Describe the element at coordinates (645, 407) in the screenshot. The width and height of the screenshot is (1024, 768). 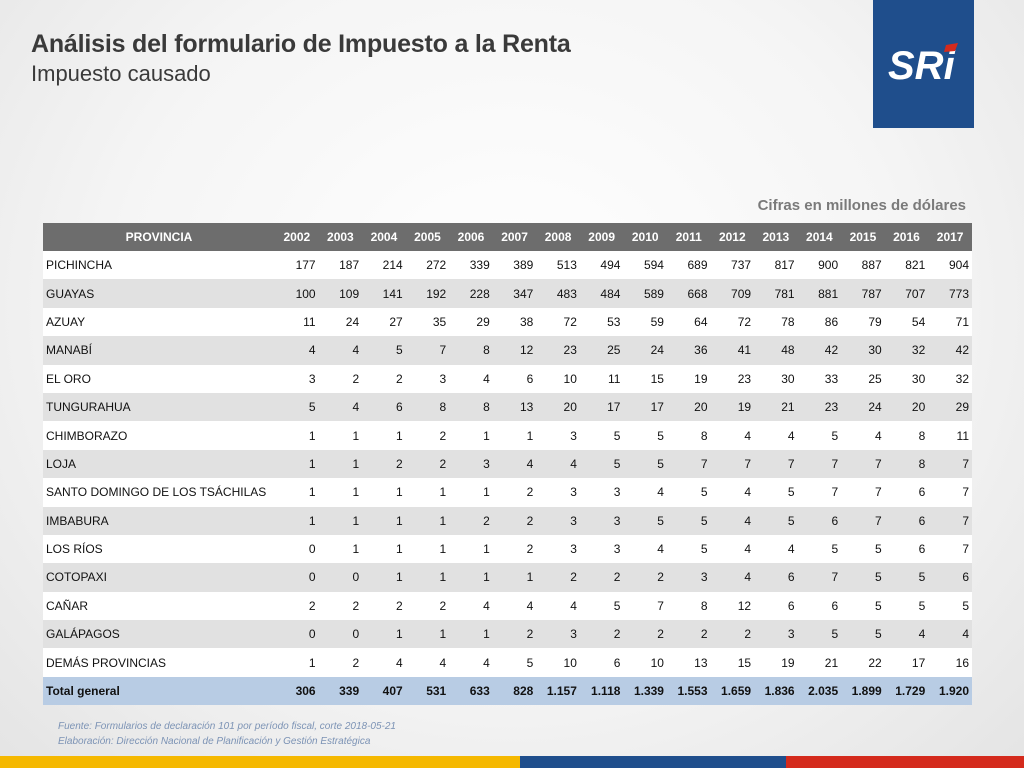
I see `value-cell: 17` at that location.